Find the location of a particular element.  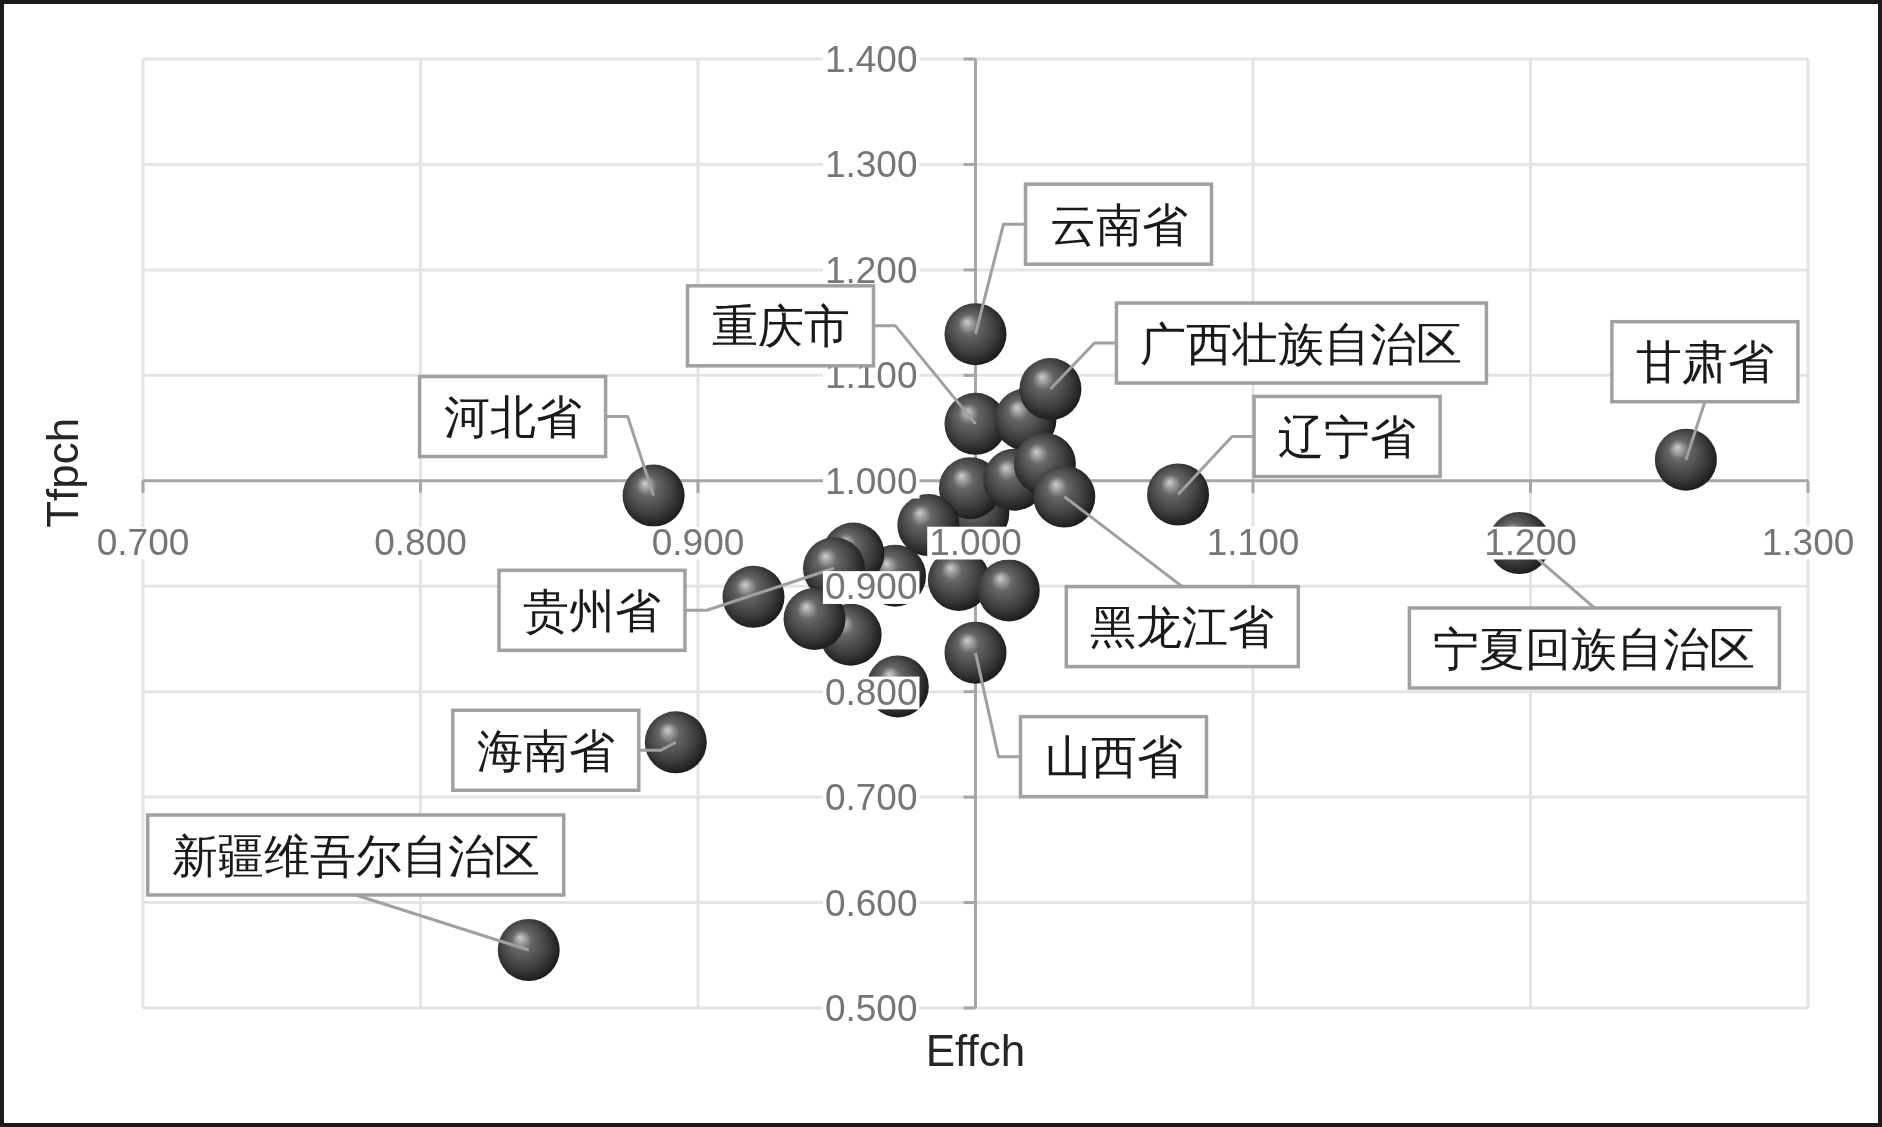

y-tick-label: 1.400 is located at coordinates (871, 59).